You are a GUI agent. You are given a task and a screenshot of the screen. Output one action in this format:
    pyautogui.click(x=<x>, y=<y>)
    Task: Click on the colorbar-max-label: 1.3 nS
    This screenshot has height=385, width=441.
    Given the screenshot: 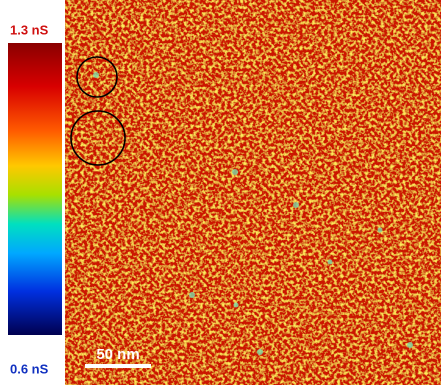 What is the action you would take?
    pyautogui.click(x=29, y=29)
    